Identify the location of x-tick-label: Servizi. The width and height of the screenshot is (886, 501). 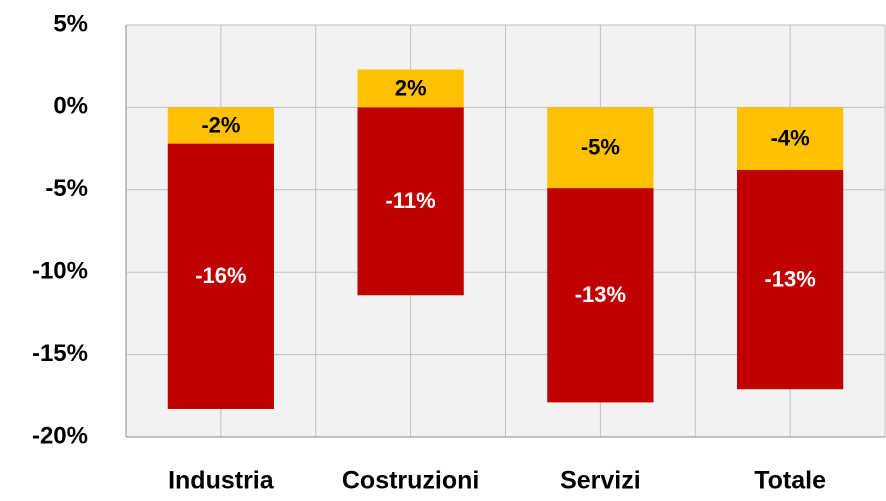
(600, 481).